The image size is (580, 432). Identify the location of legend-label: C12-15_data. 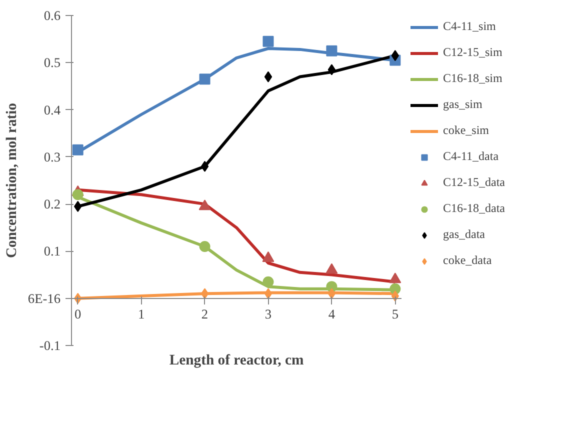
(474, 182).